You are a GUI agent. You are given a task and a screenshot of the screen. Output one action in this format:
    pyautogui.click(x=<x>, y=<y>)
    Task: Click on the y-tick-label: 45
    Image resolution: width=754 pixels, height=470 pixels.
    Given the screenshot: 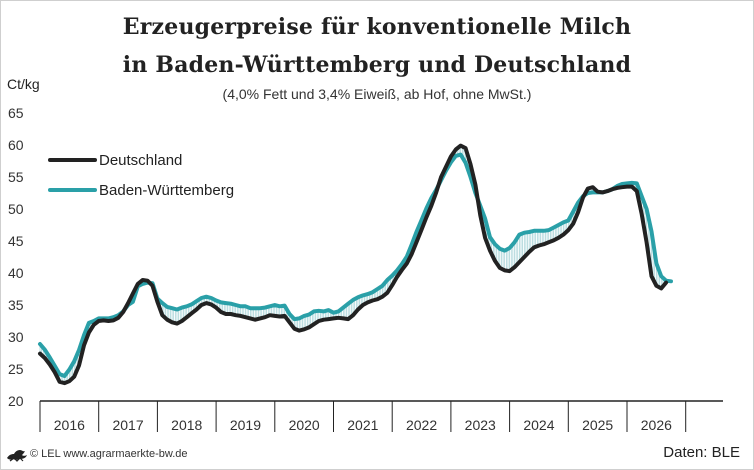 What is the action you would take?
    pyautogui.click(x=16, y=241)
    